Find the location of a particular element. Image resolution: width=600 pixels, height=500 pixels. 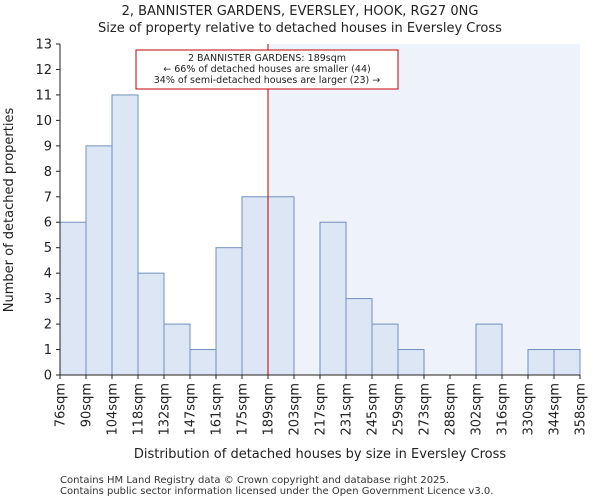

x-tick-label-288sqm: 288sqm is located at coordinates (451, 409).